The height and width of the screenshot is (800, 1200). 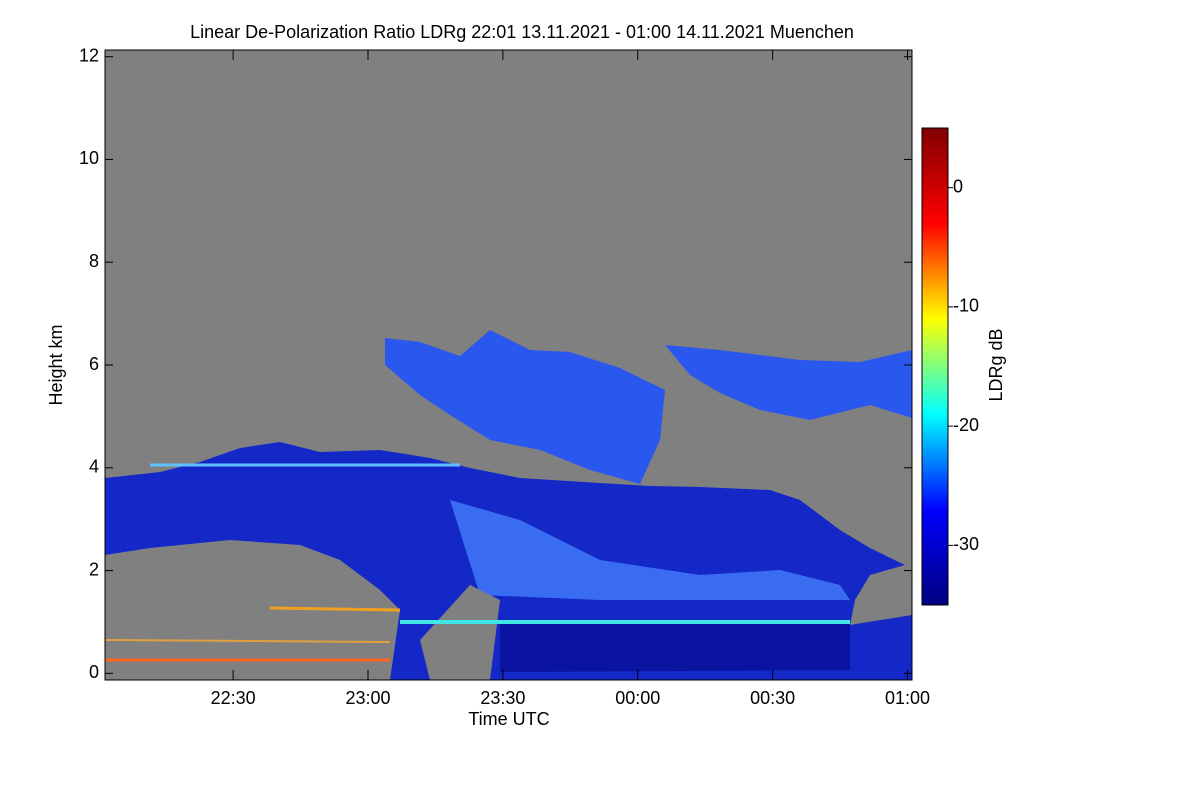 I want to click on y-tick-label: 8, so click(x=94, y=261).